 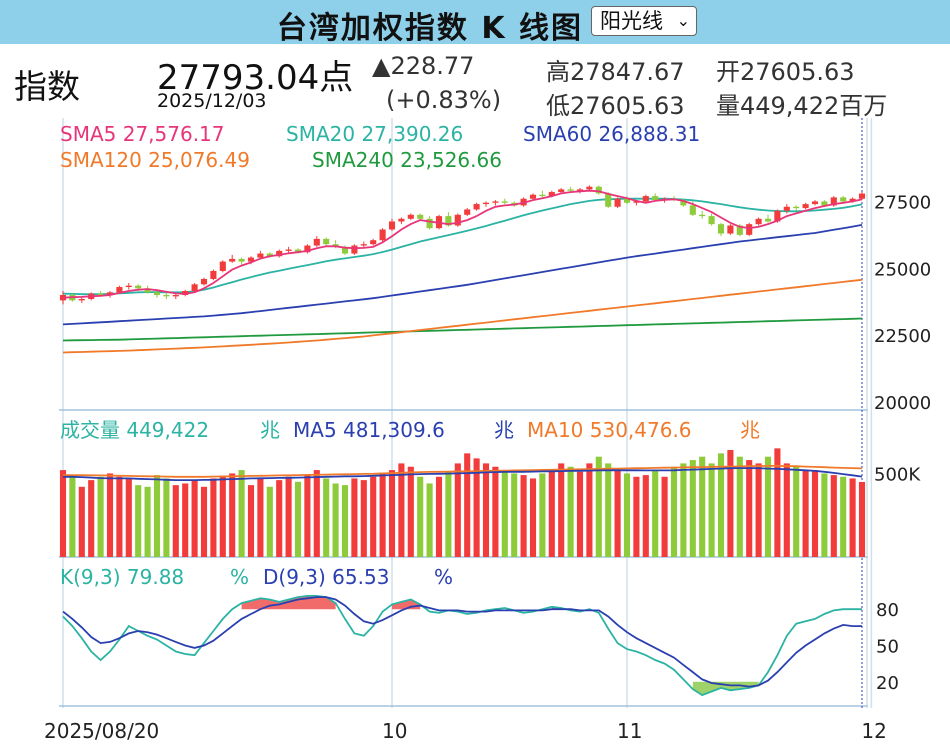 I want to click on x-tick-label: 10, so click(x=394, y=730).